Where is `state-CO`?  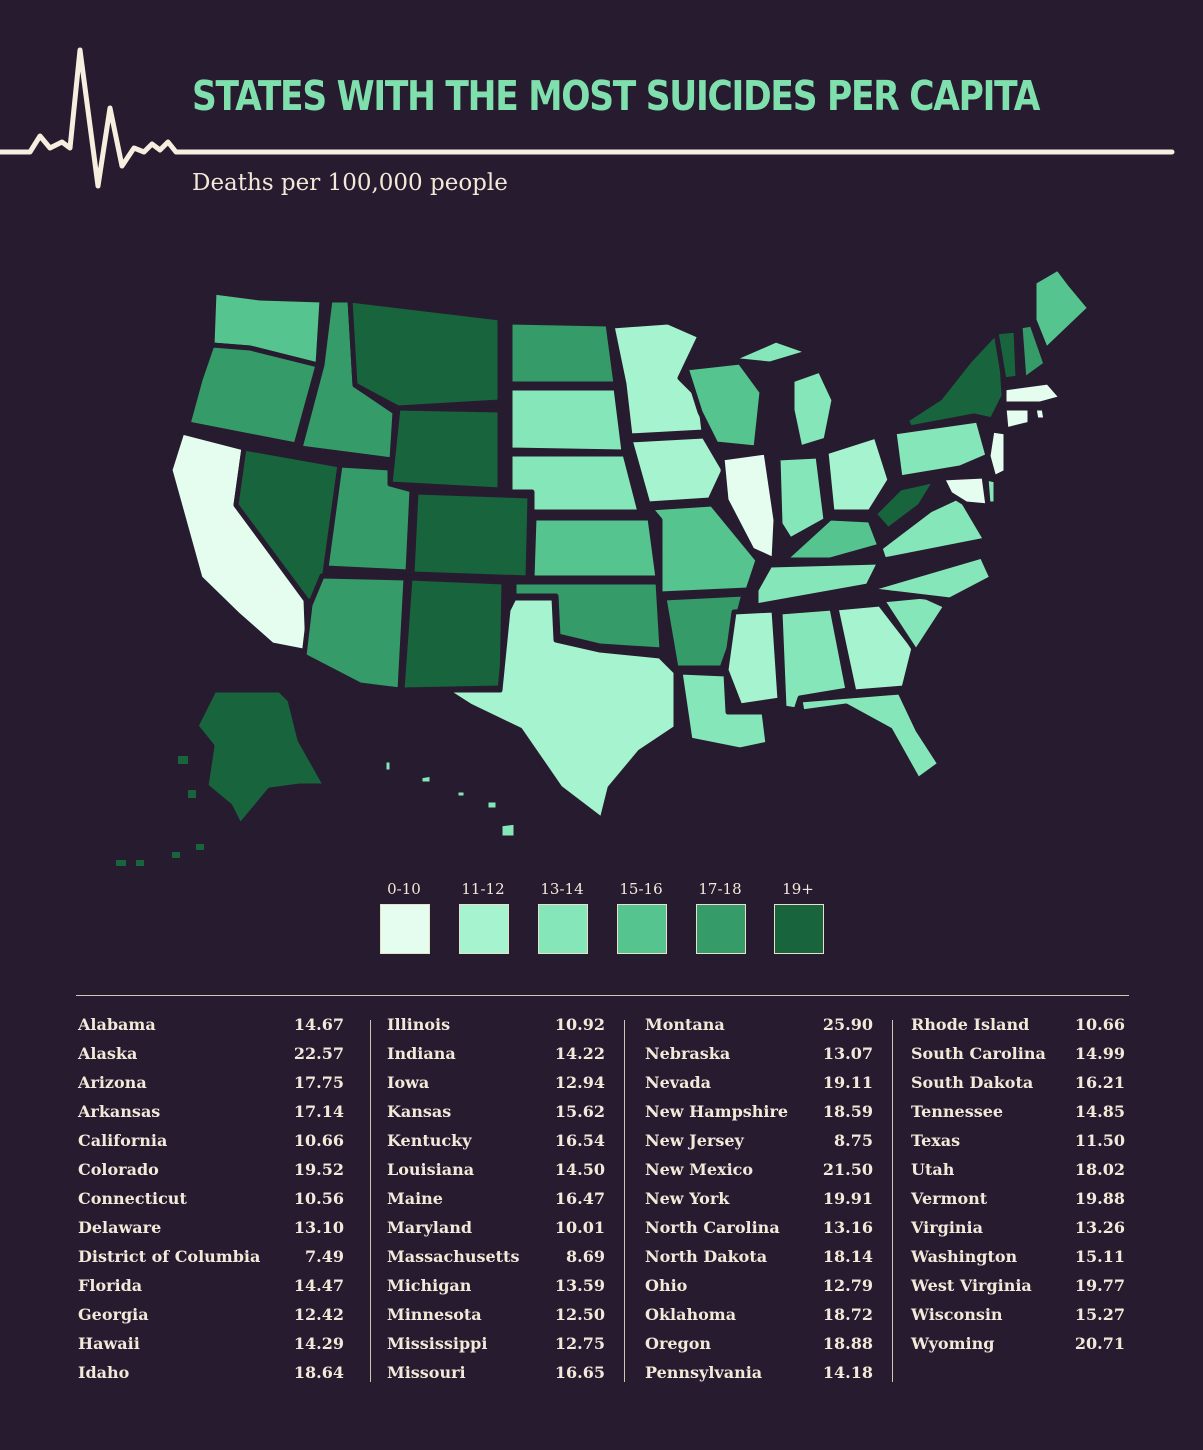 state-CO is located at coordinates (471, 535).